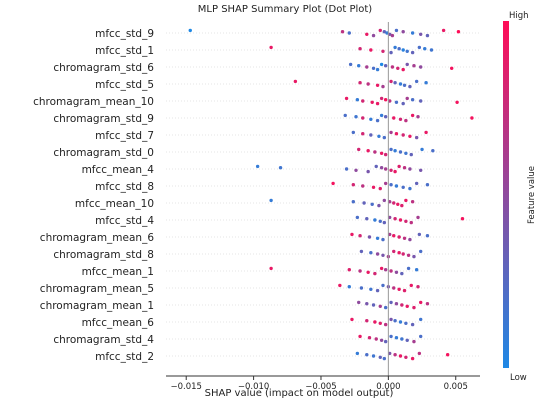  I want to click on feature-label: mfcc_std_1, so click(124, 51).